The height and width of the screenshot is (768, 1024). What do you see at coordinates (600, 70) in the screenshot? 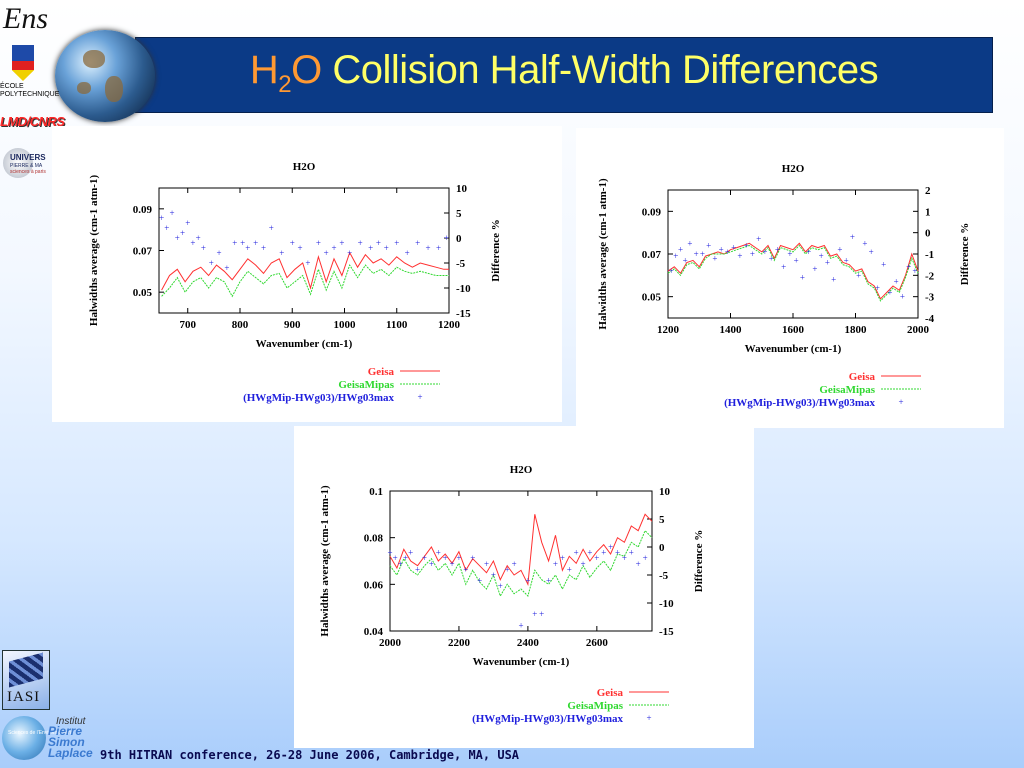
I see `title-text: Collision Half-Width Differences` at bounding box center [600, 70].